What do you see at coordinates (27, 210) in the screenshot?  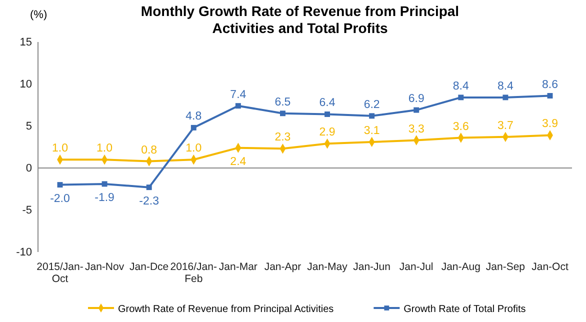 I see `y-tick-label: -5` at bounding box center [27, 210].